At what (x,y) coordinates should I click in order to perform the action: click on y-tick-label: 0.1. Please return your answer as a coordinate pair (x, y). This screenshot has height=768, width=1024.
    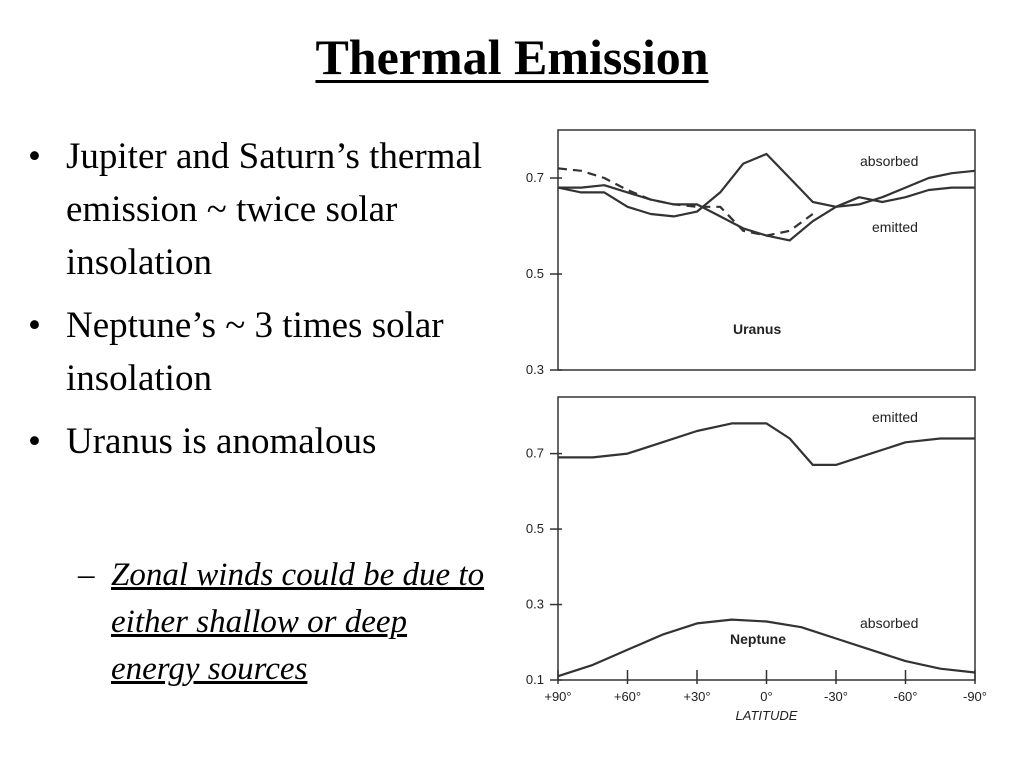
    Looking at the image, I should click on (535, 679).